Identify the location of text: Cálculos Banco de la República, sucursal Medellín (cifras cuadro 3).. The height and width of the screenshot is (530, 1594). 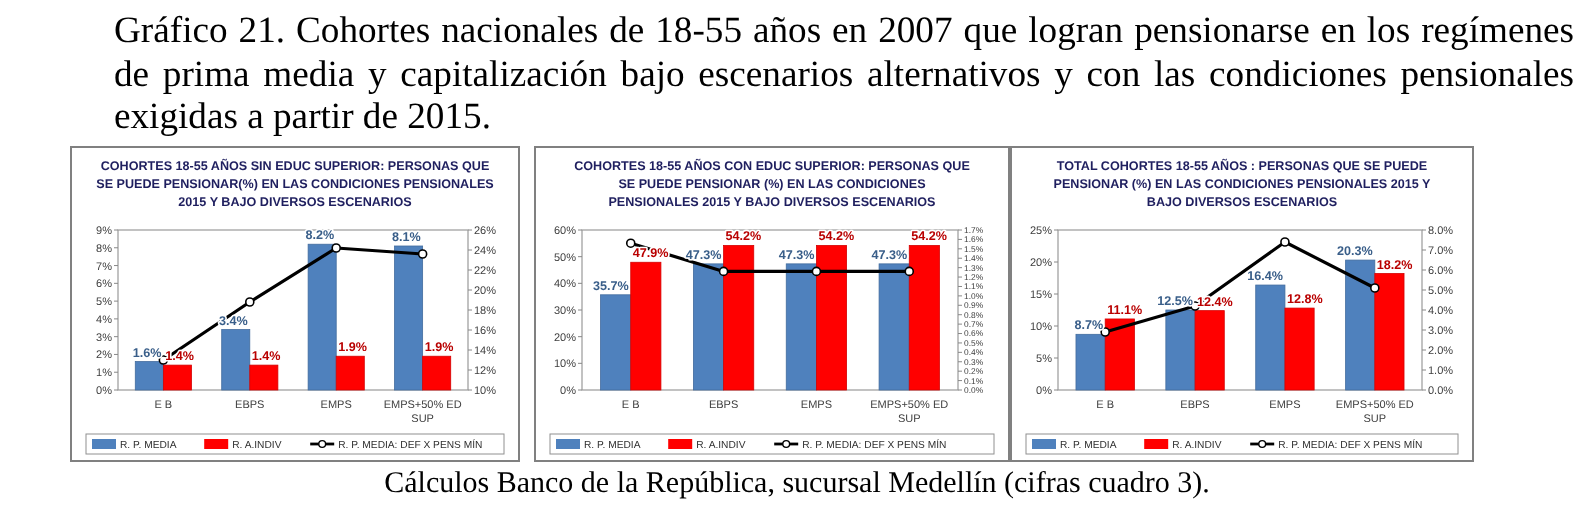
(797, 484).